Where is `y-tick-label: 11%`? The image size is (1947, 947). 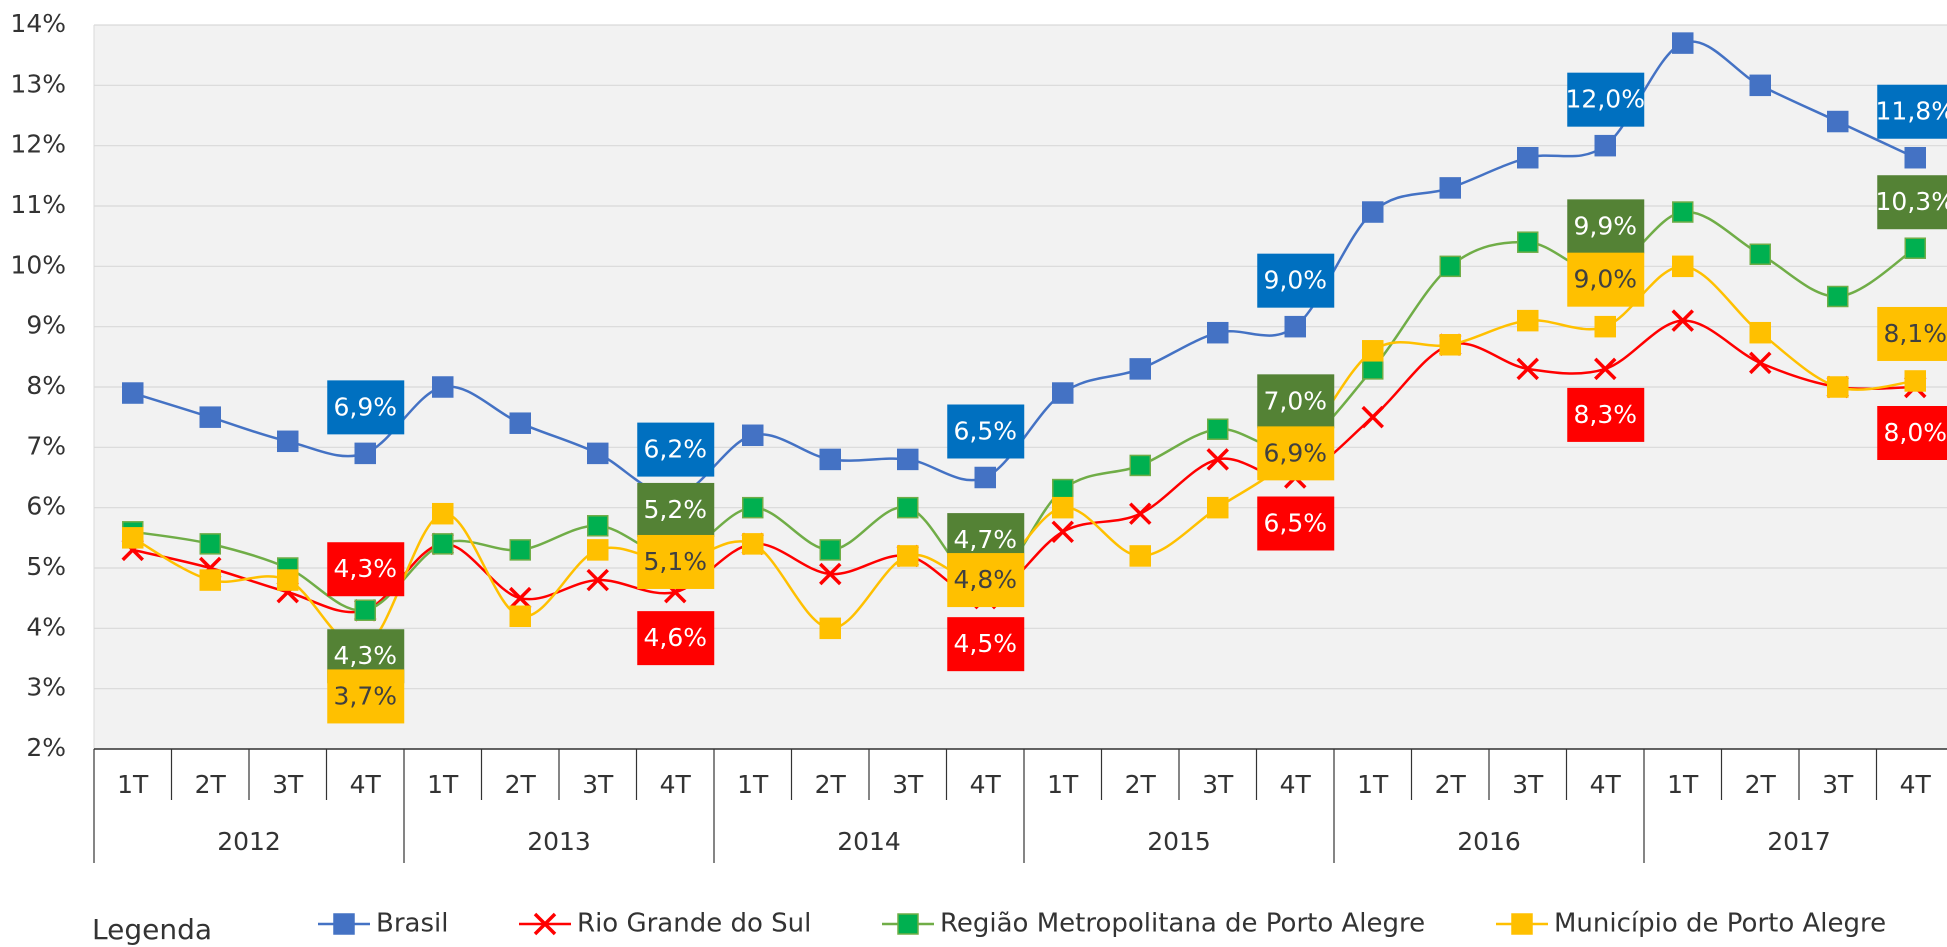
y-tick-label: 11% is located at coordinates (38, 204).